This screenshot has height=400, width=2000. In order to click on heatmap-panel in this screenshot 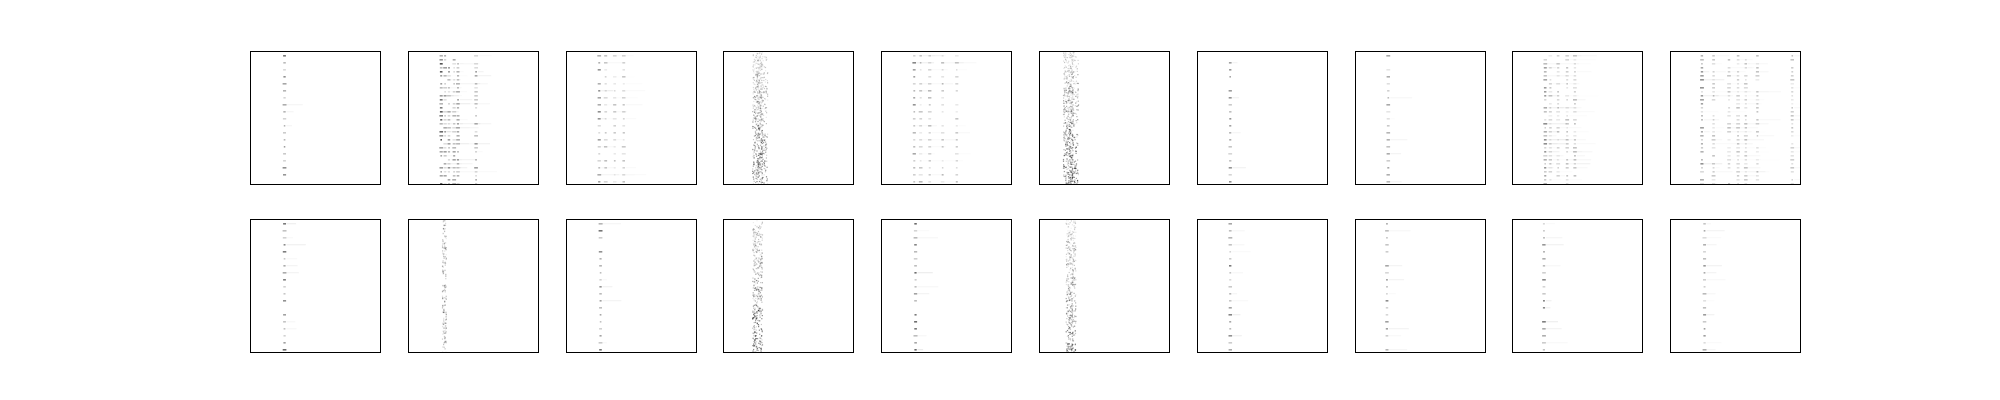, I will do `click(946, 286)`.